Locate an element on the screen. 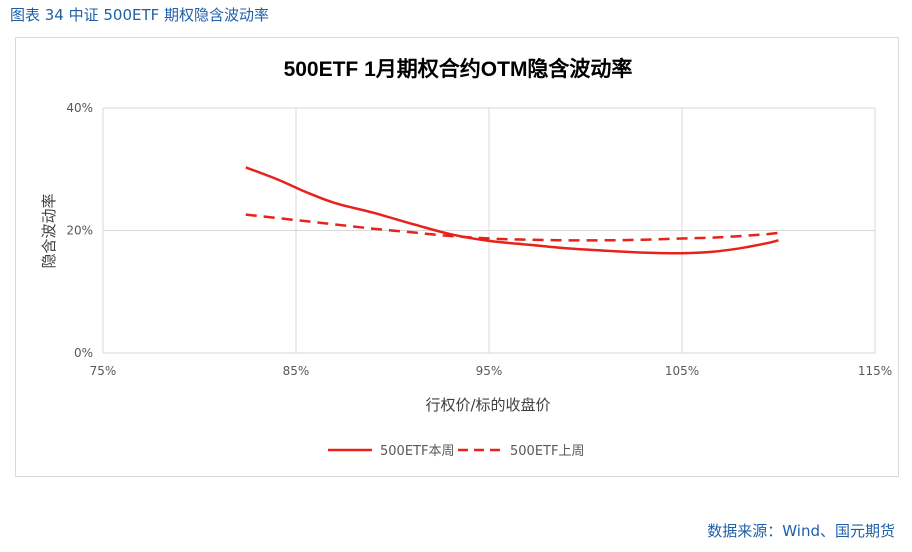 The image size is (912, 552). legend-label-1: 500ETF本周 is located at coordinates (417, 451).